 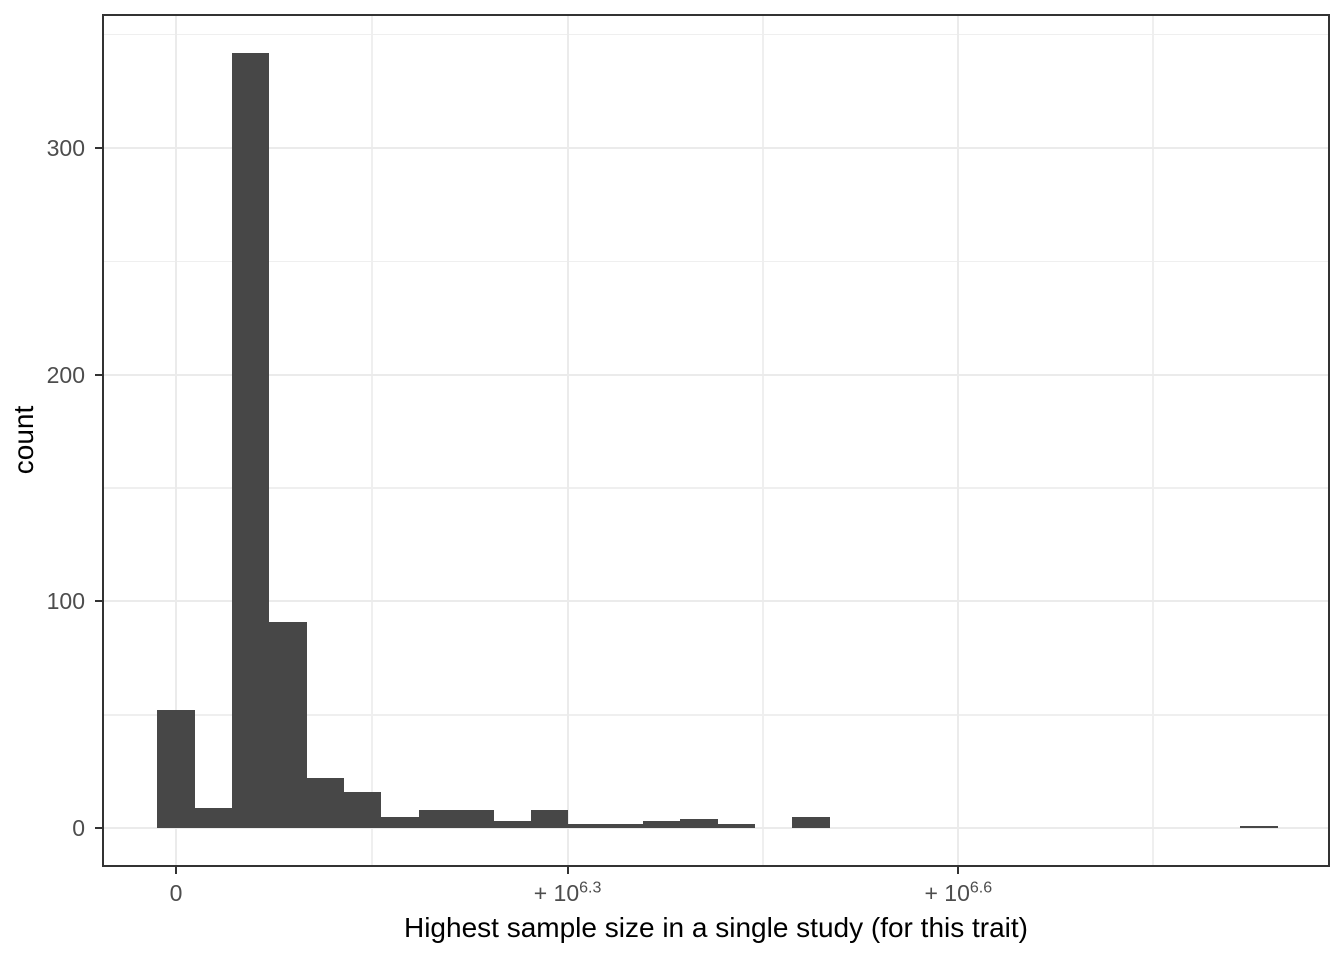 What do you see at coordinates (78, 828) in the screenshot?
I see `y-tick-label: 0` at bounding box center [78, 828].